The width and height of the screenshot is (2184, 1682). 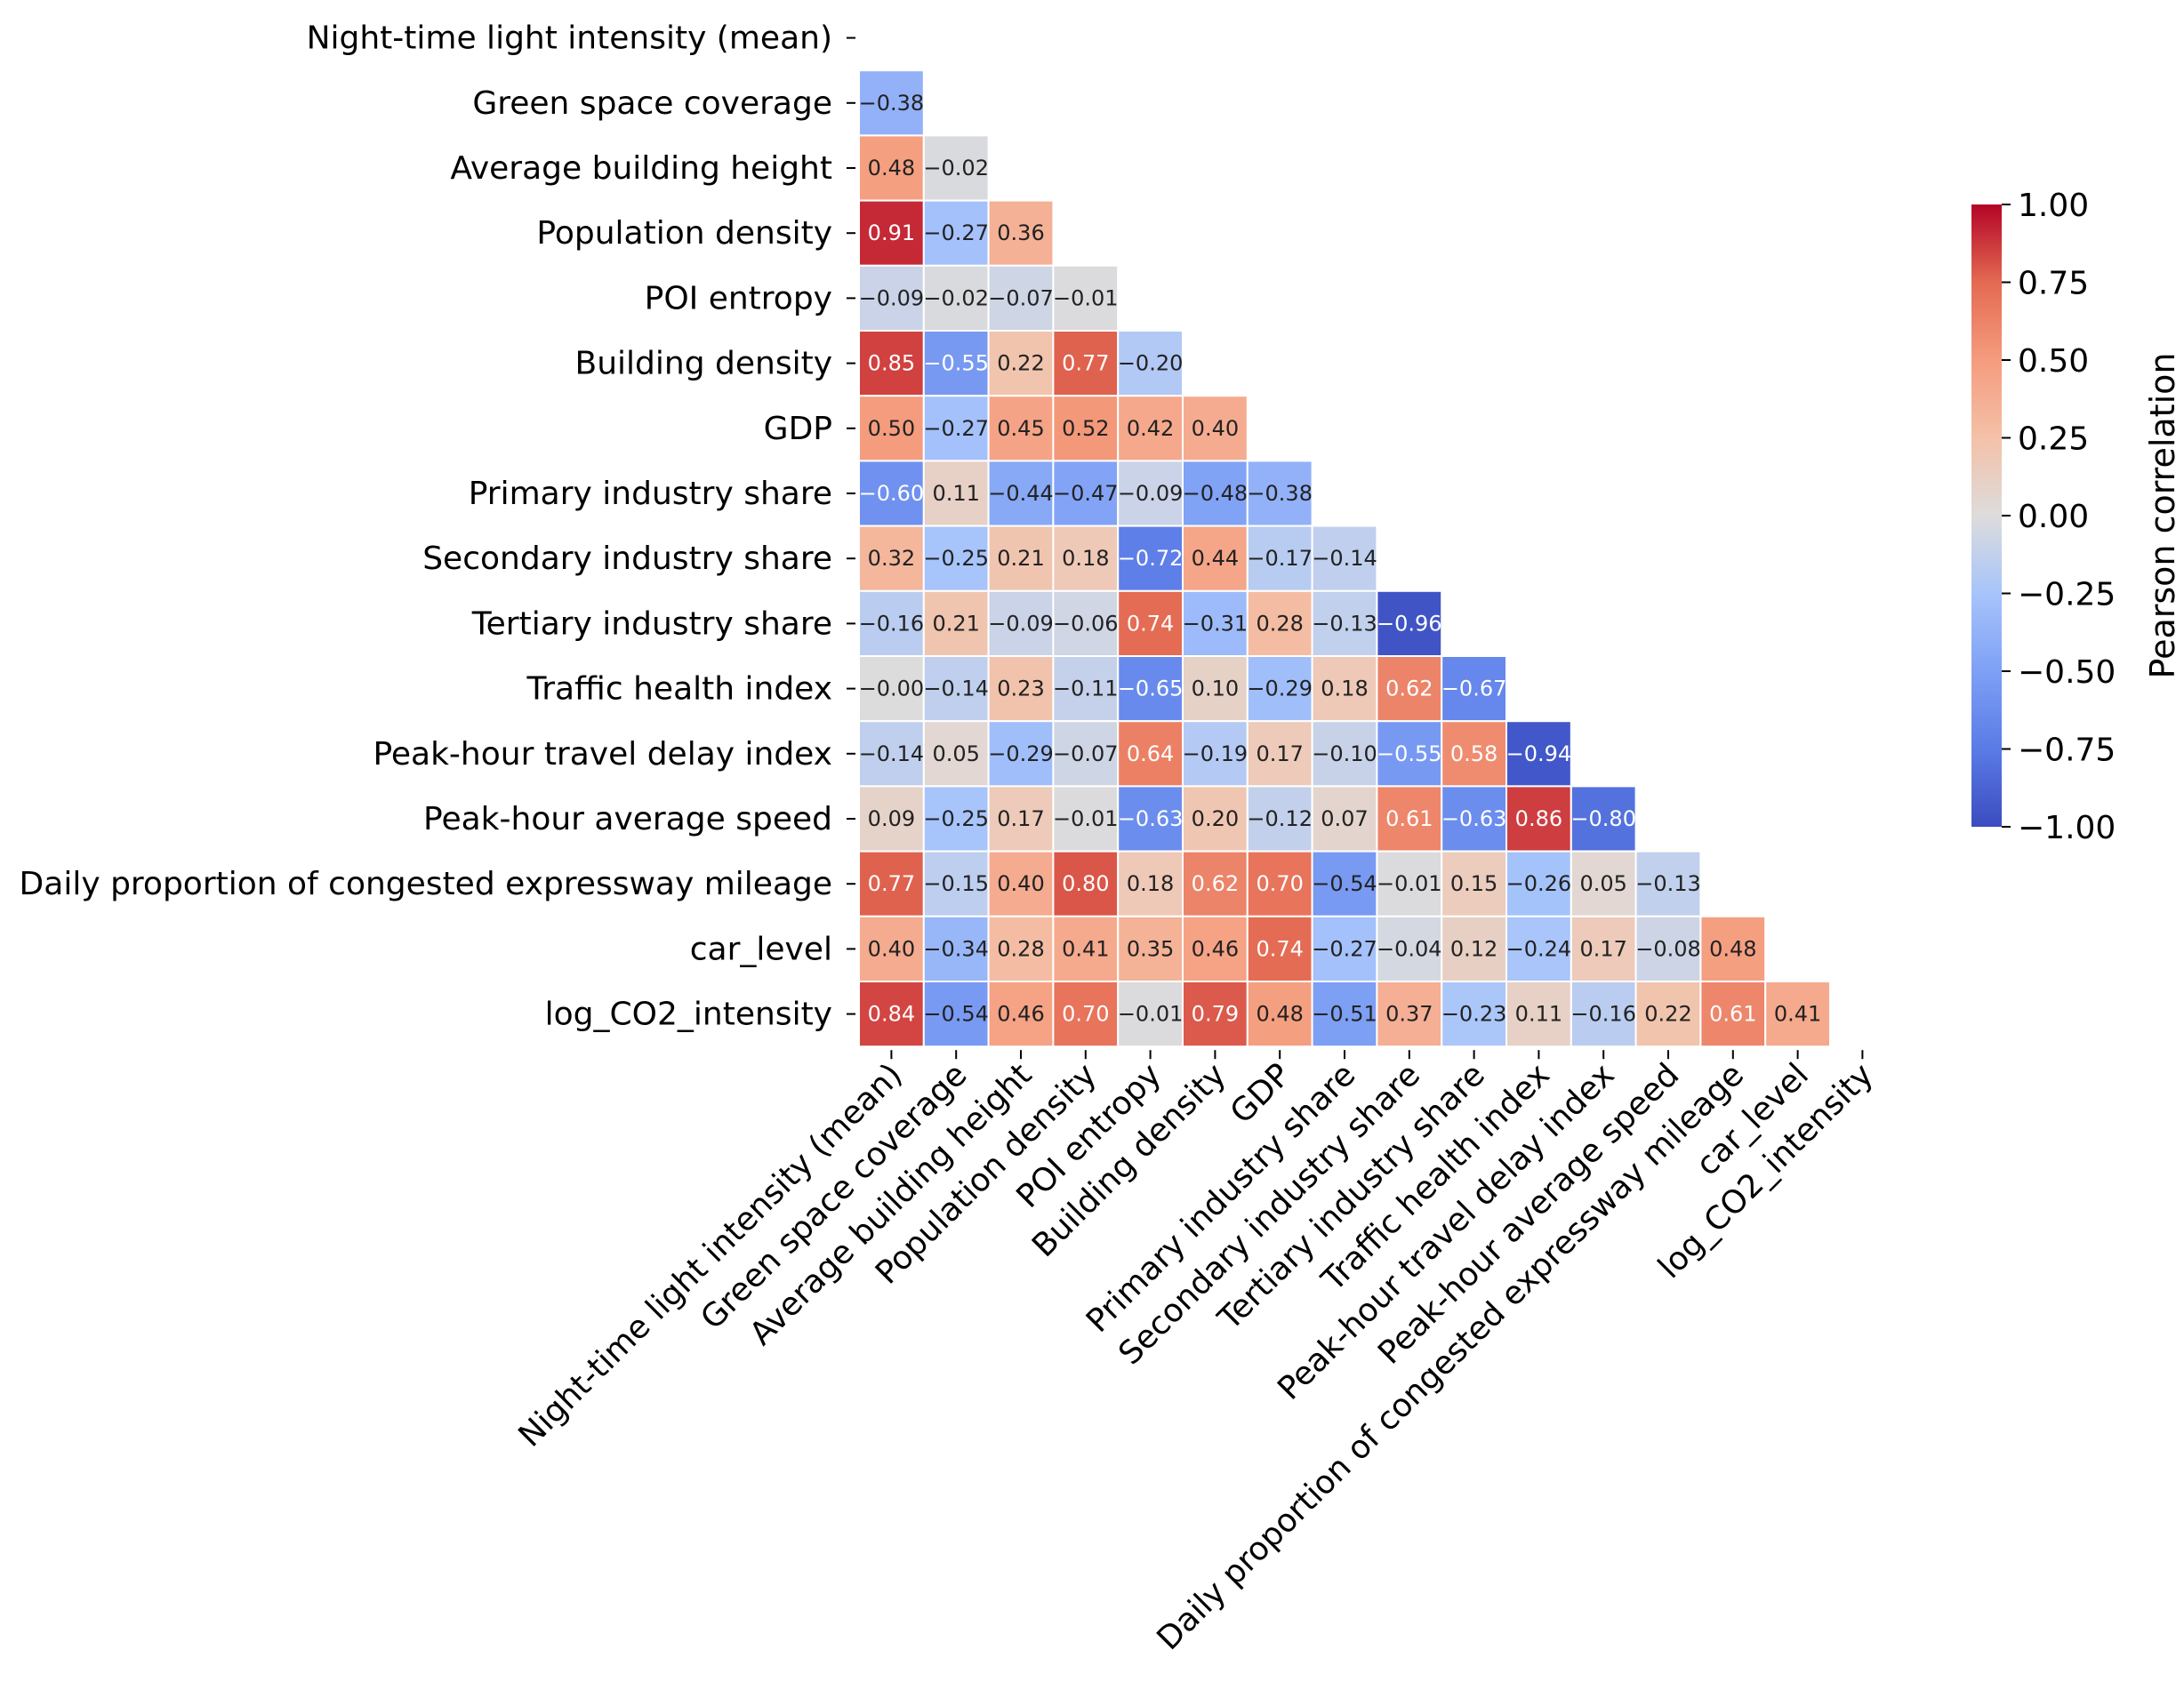 What do you see at coordinates (1344, 753) in the screenshot?
I see `cell-value-label: −0.10` at bounding box center [1344, 753].